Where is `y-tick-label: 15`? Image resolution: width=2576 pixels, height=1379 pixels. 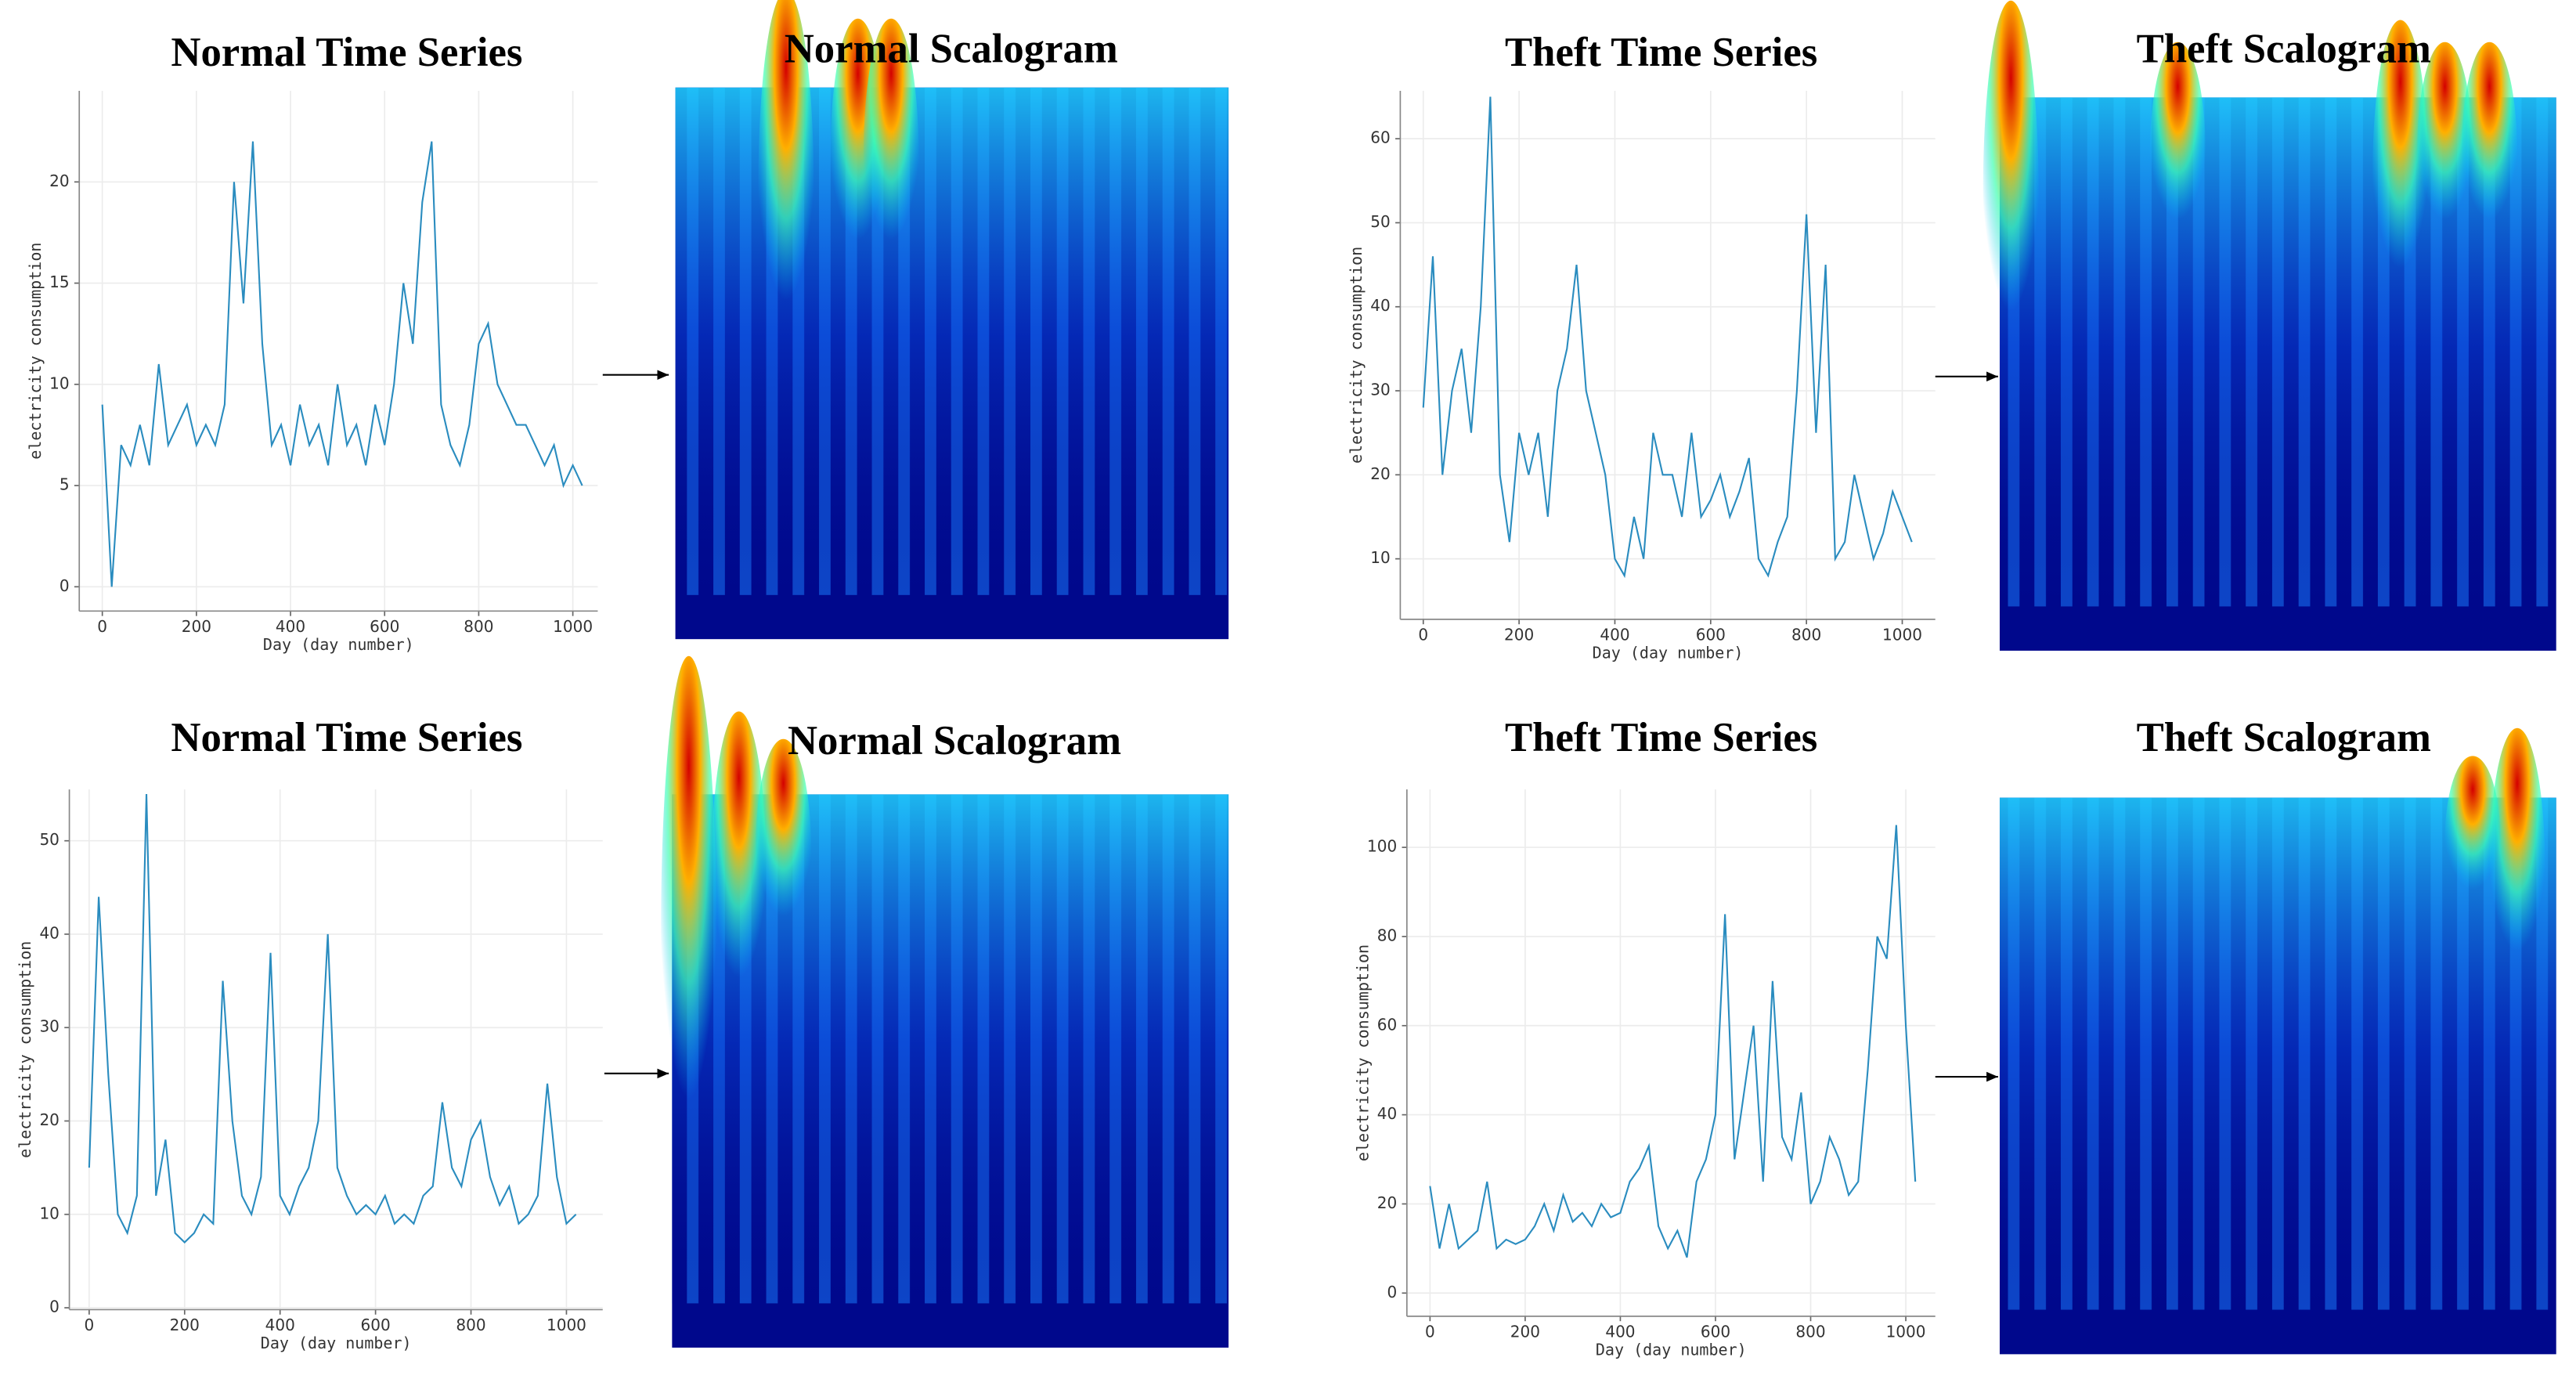 y-tick-label: 15 is located at coordinates (59, 282).